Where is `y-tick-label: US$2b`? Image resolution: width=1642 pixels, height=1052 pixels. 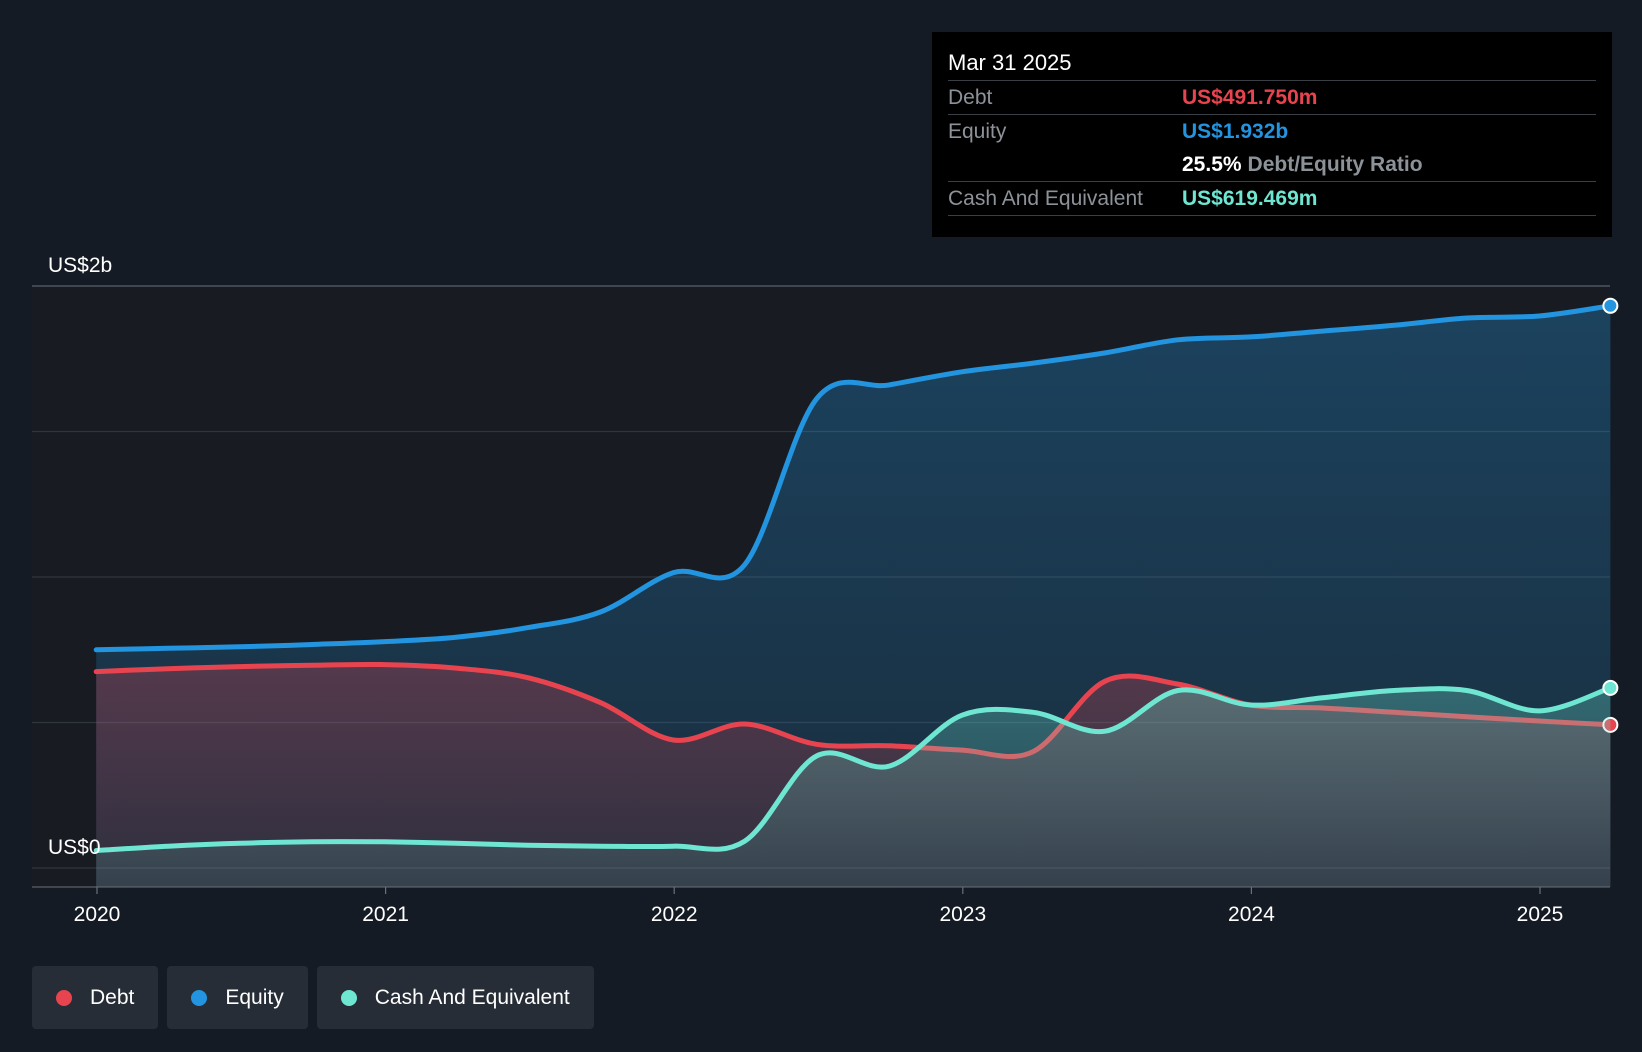 y-tick-label: US$2b is located at coordinates (80, 265).